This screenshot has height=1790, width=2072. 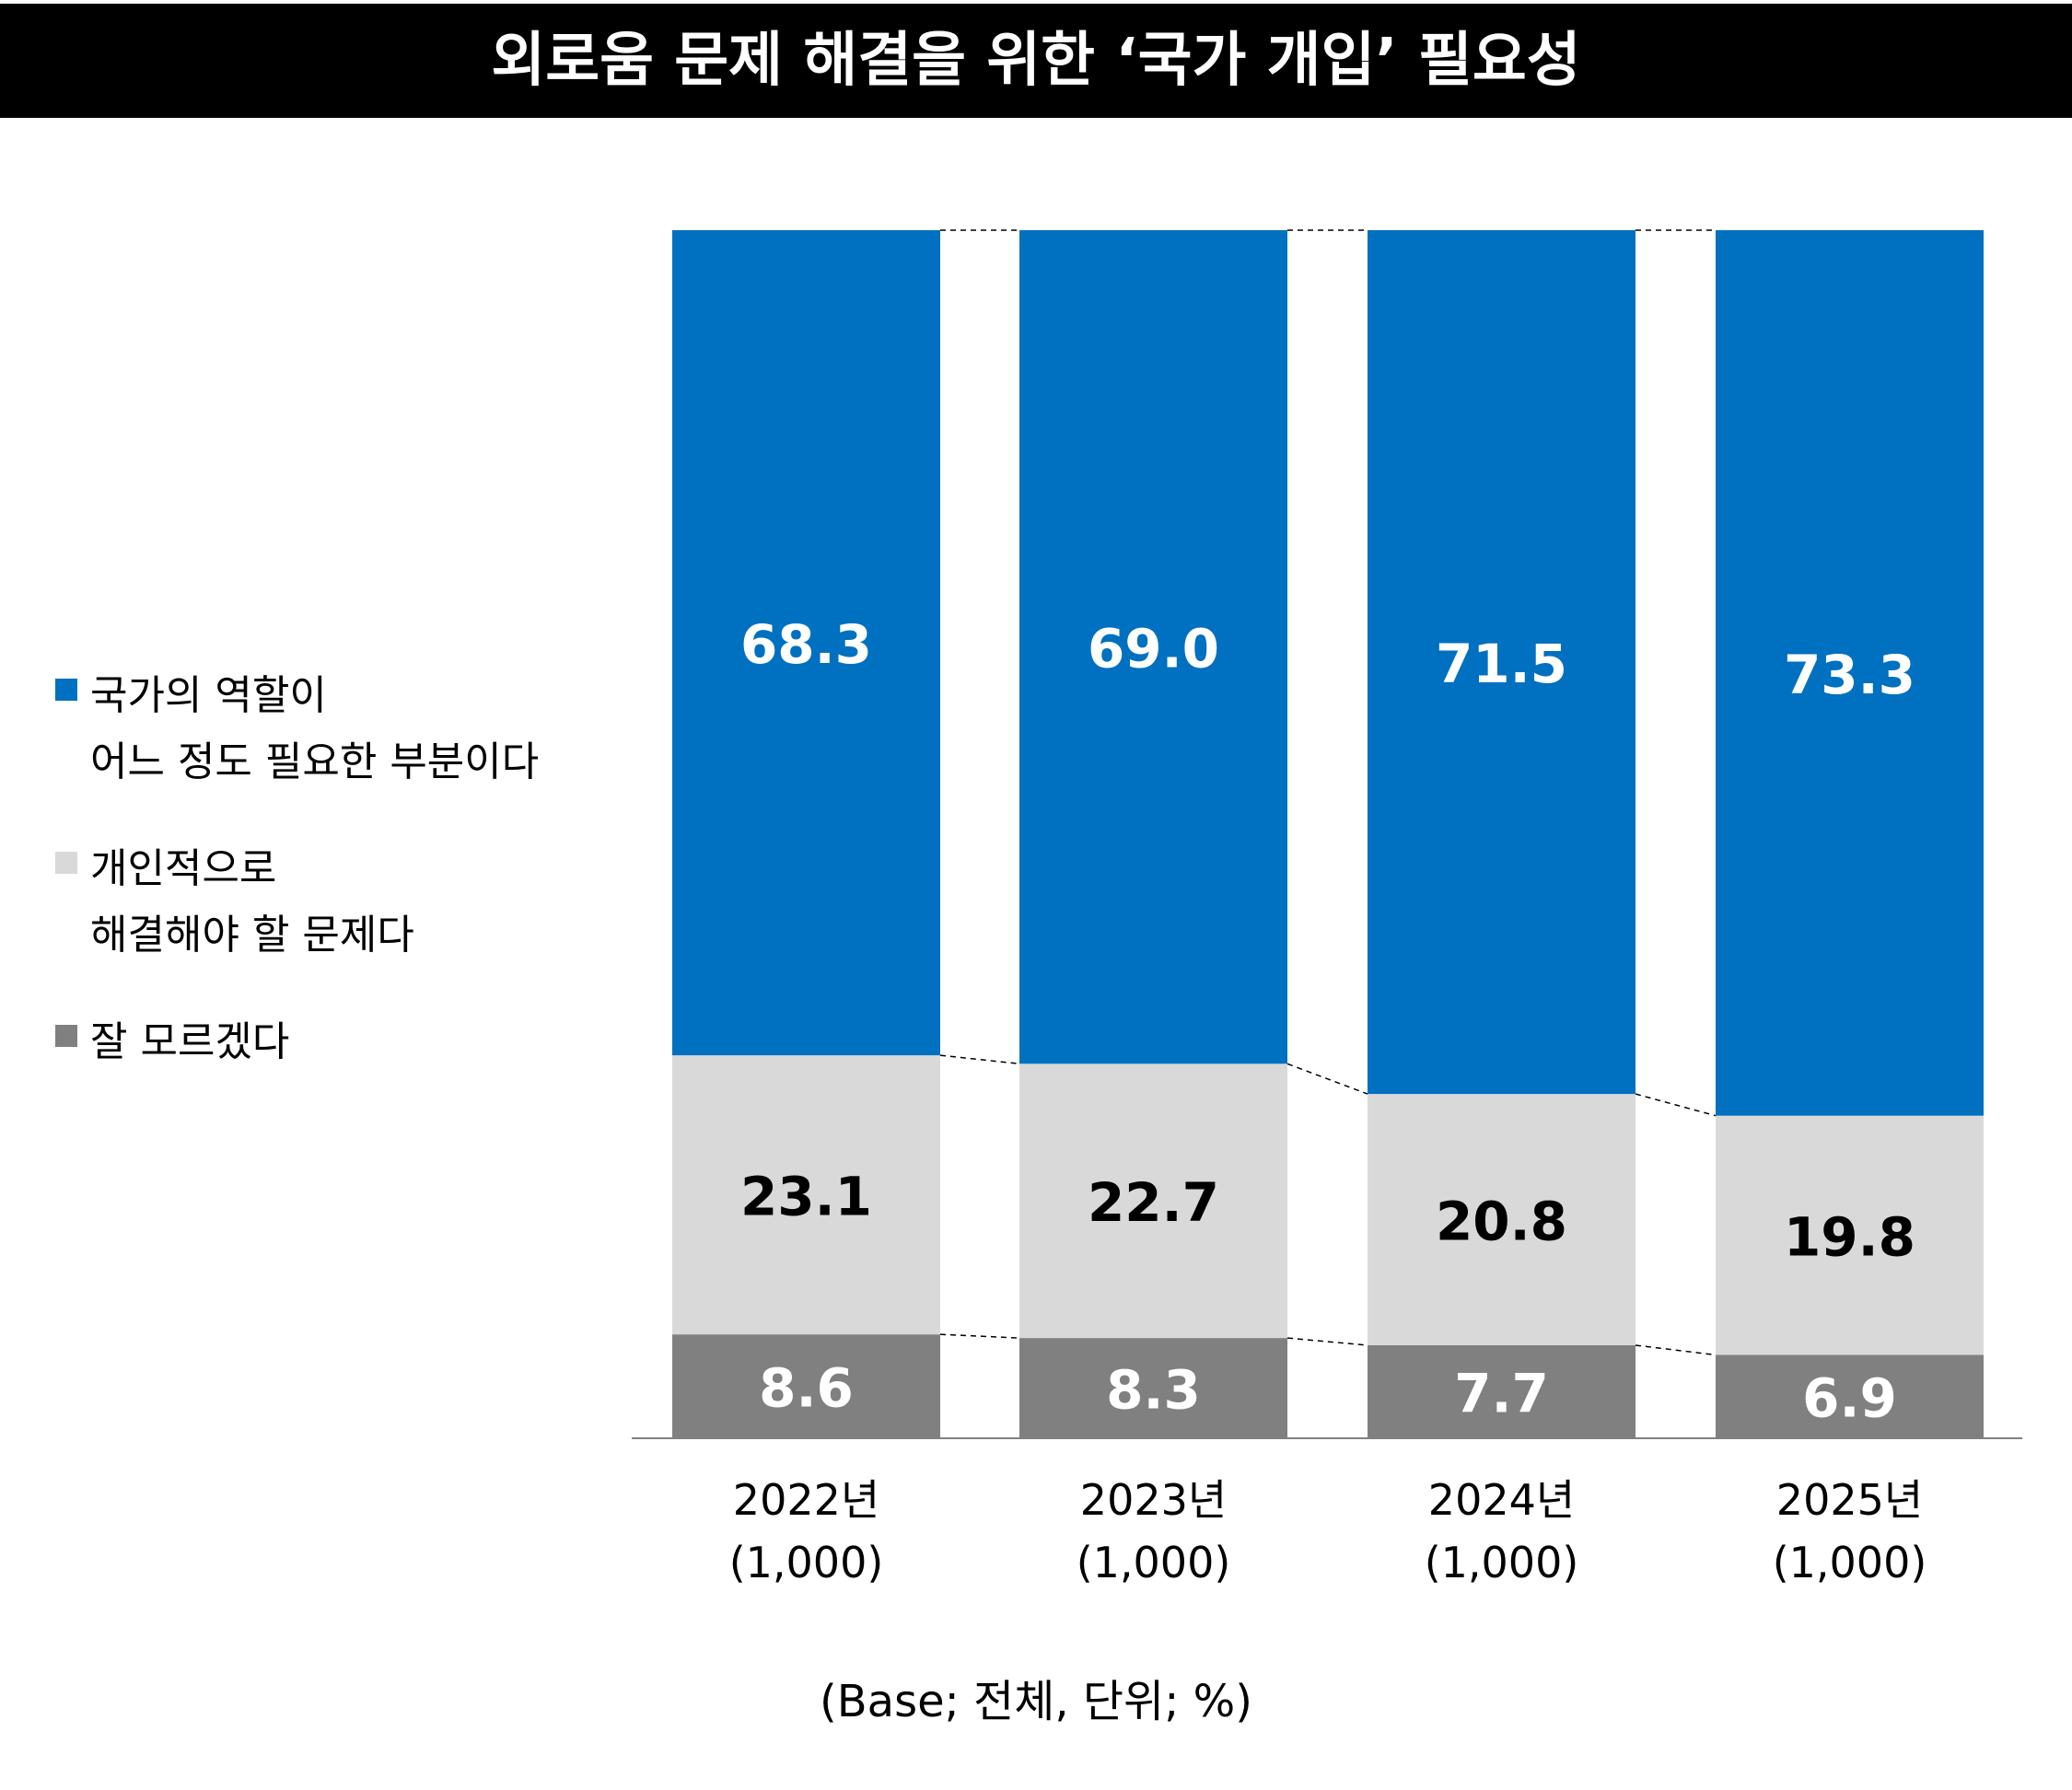 What do you see at coordinates (315, 761) in the screenshot?
I see `legend-label-national-line2: 어느 정도 필요한 부분이다` at bounding box center [315, 761].